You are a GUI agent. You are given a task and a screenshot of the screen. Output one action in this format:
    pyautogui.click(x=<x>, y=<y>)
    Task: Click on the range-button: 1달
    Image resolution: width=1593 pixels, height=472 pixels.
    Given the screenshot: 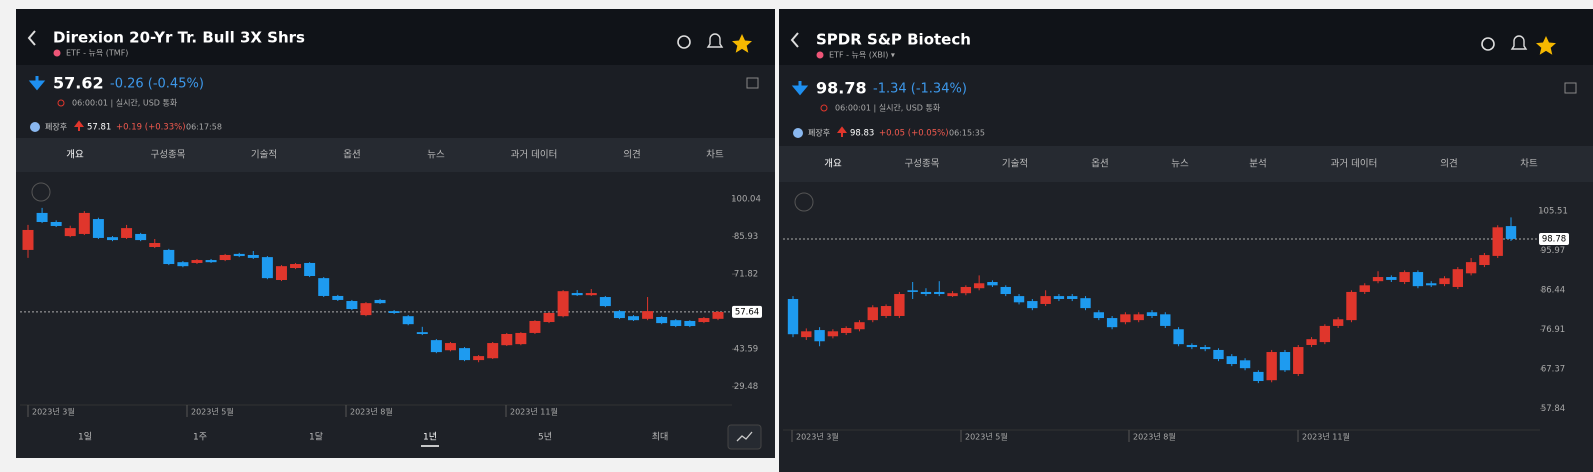 What is the action you would take?
    pyautogui.click(x=316, y=437)
    